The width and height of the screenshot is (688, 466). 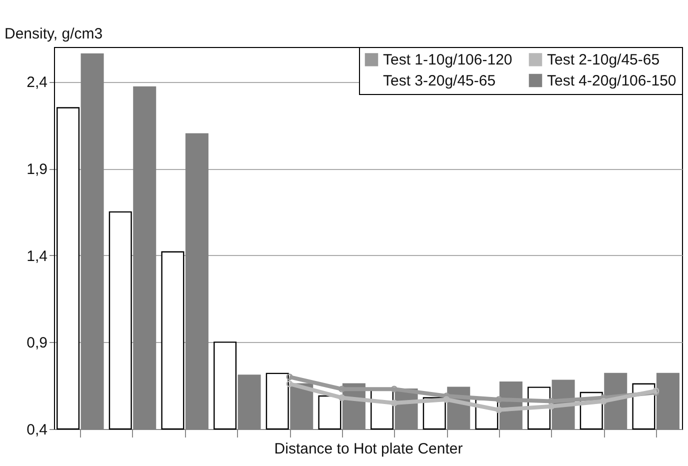 What do you see at coordinates (611, 81) in the screenshot?
I see `legend-label: Test 4-20g/106-150` at bounding box center [611, 81].